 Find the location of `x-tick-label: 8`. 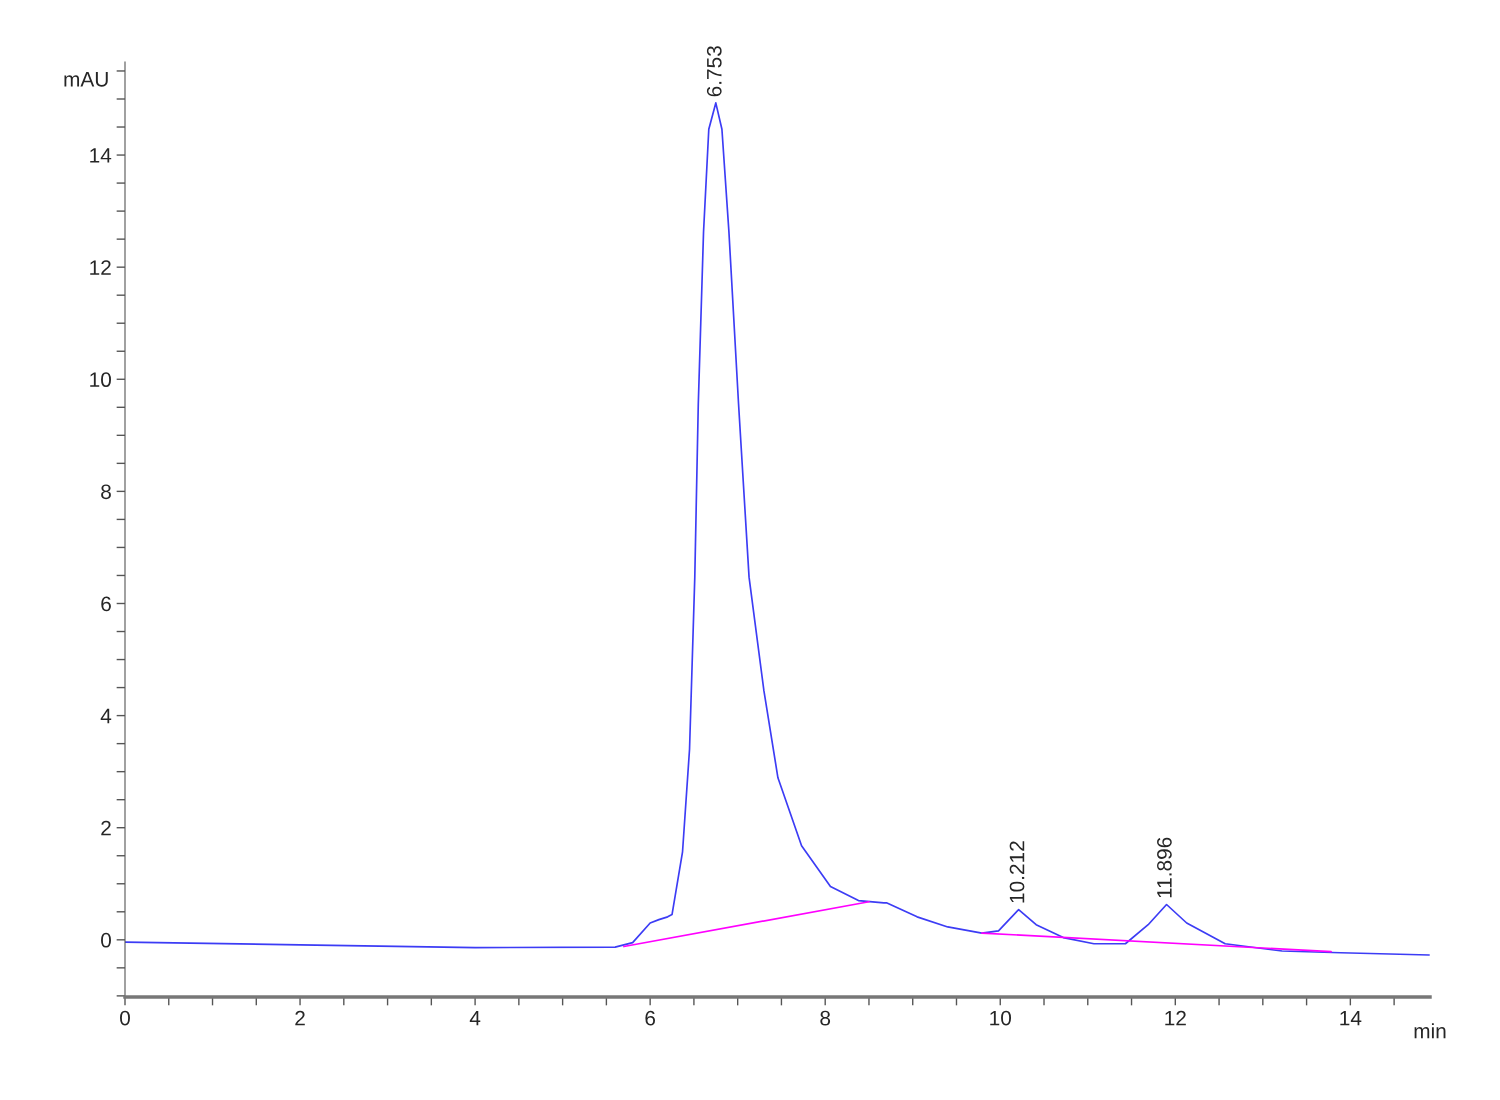

x-tick-label: 8 is located at coordinates (825, 1018).